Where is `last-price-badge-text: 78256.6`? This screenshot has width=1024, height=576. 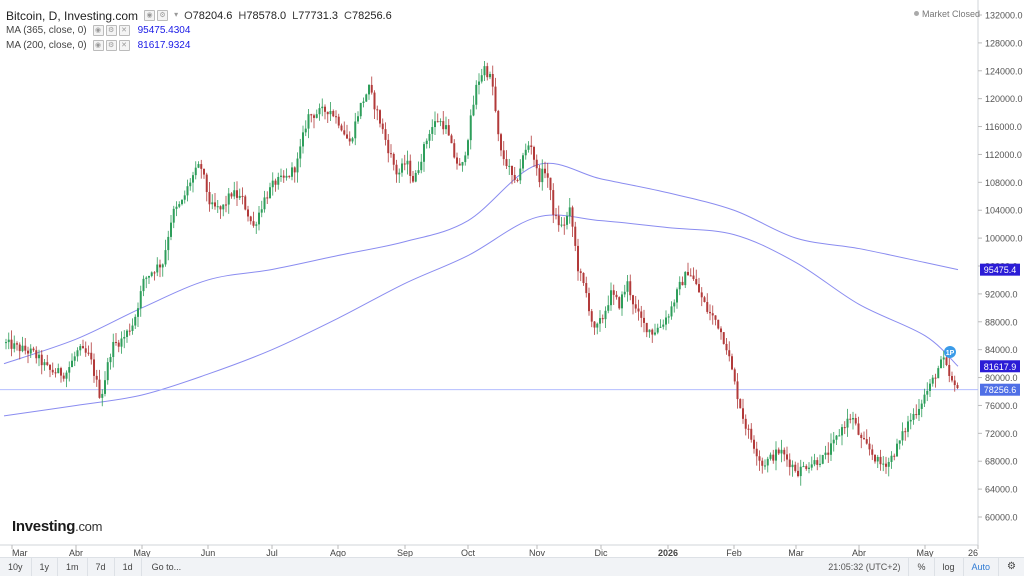 last-price-badge-text: 78256.6 is located at coordinates (1000, 390).